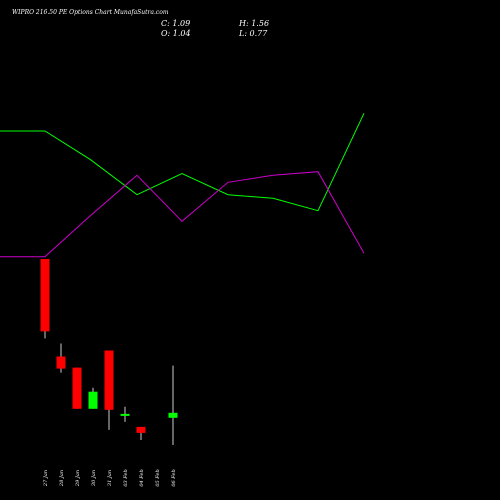 This screenshot has width=500, height=500. What do you see at coordinates (142, 477) in the screenshot?
I see `x-tick-label: 04 Feb` at bounding box center [142, 477].